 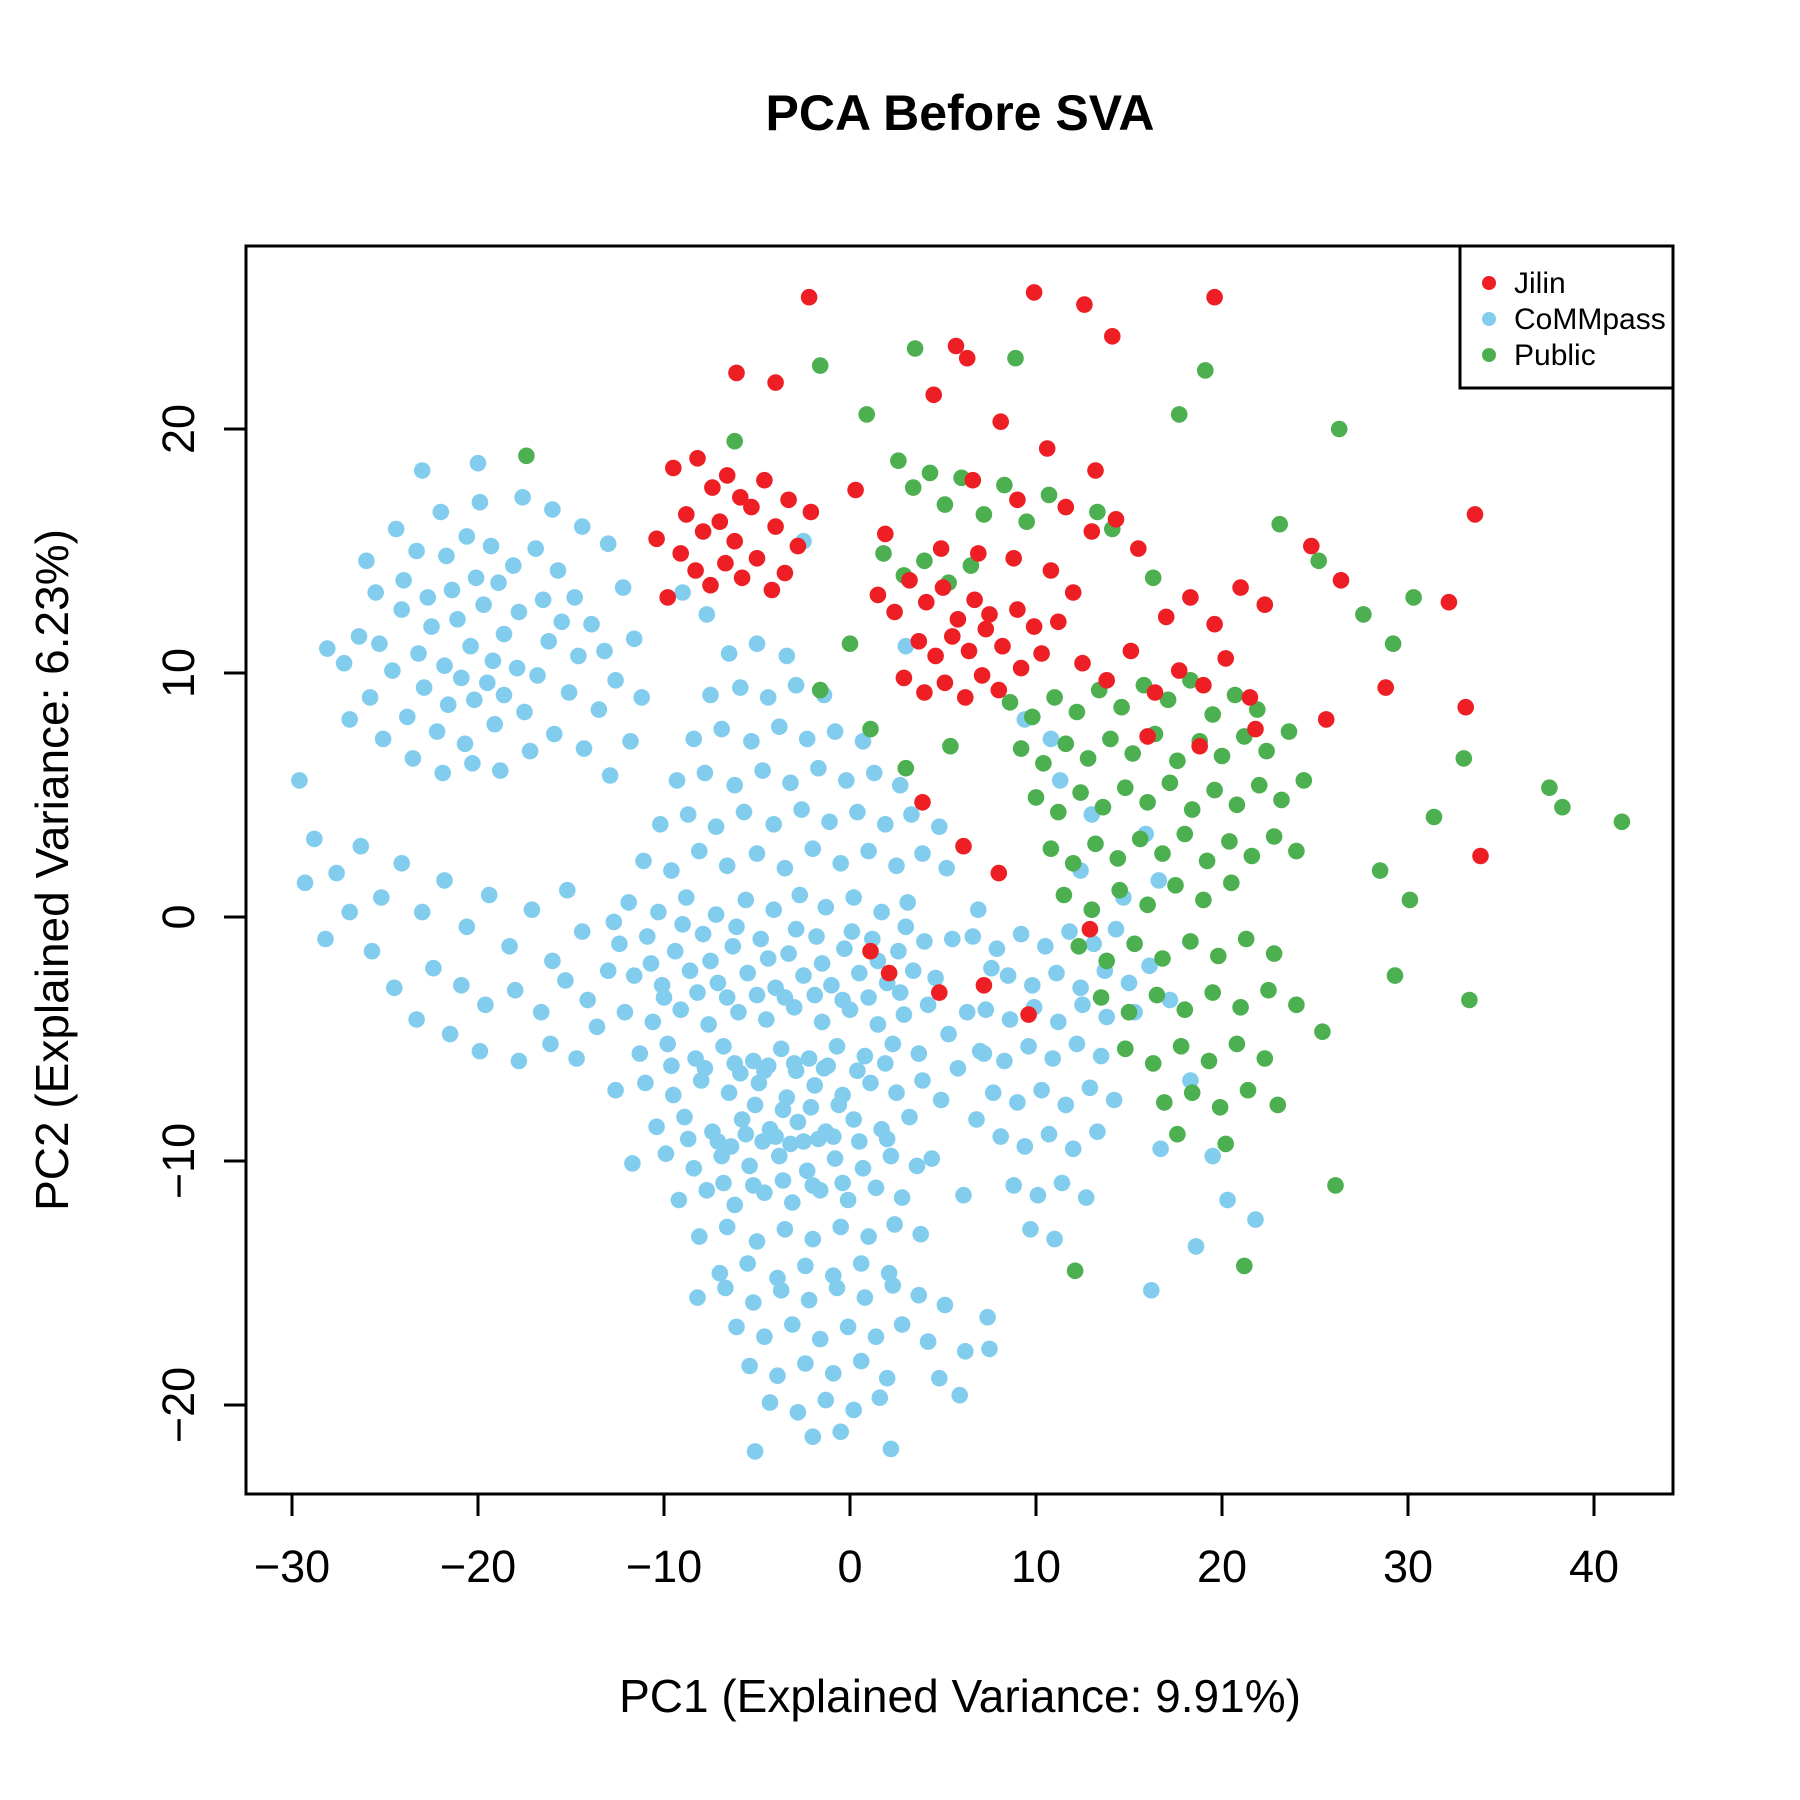 I want to click on y-axis-label: PC2 (Explained Variance: 6.23%), so click(x=52, y=870).